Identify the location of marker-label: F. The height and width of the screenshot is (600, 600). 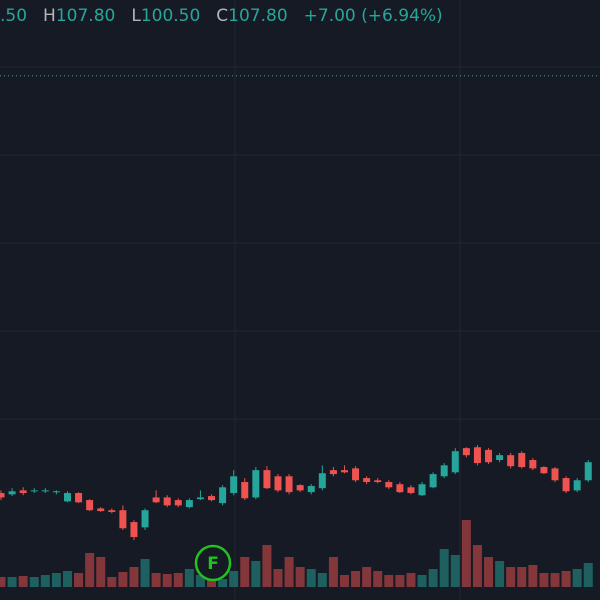
(213, 564).